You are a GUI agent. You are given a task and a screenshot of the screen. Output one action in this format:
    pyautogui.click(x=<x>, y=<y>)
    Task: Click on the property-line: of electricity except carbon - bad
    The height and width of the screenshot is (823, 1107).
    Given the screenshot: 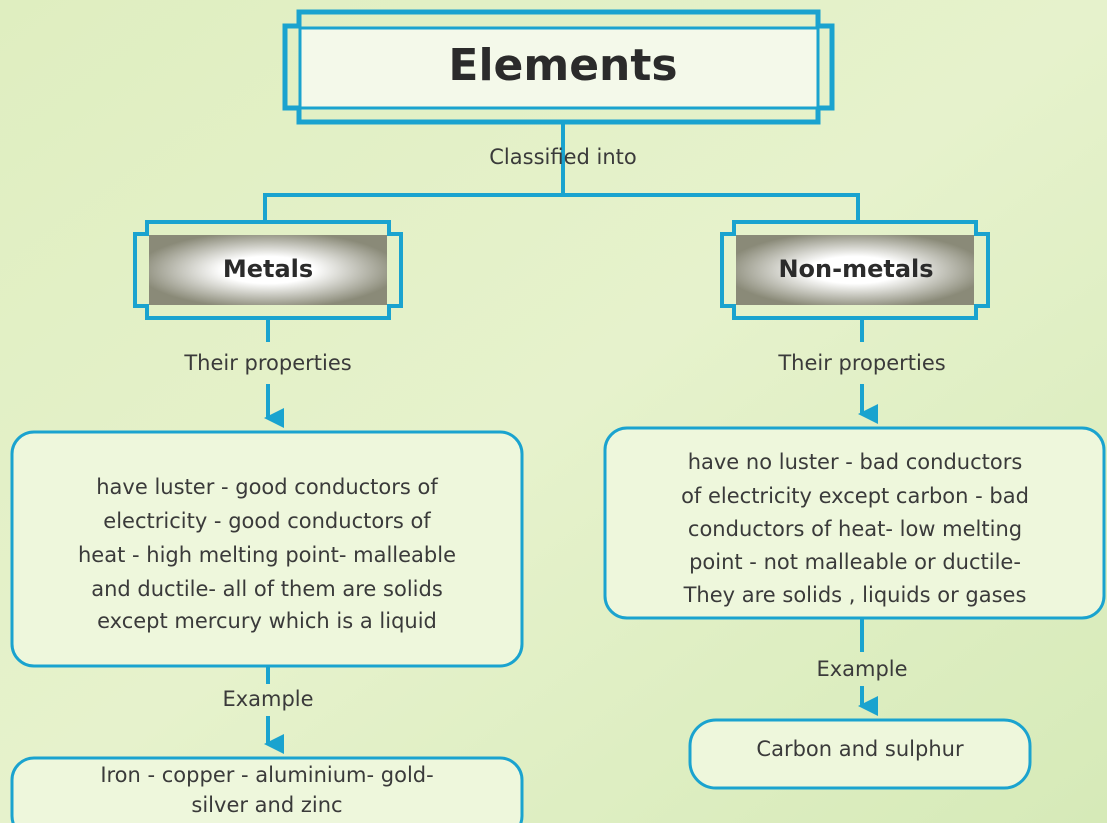 What is the action you would take?
    pyautogui.click(x=855, y=496)
    